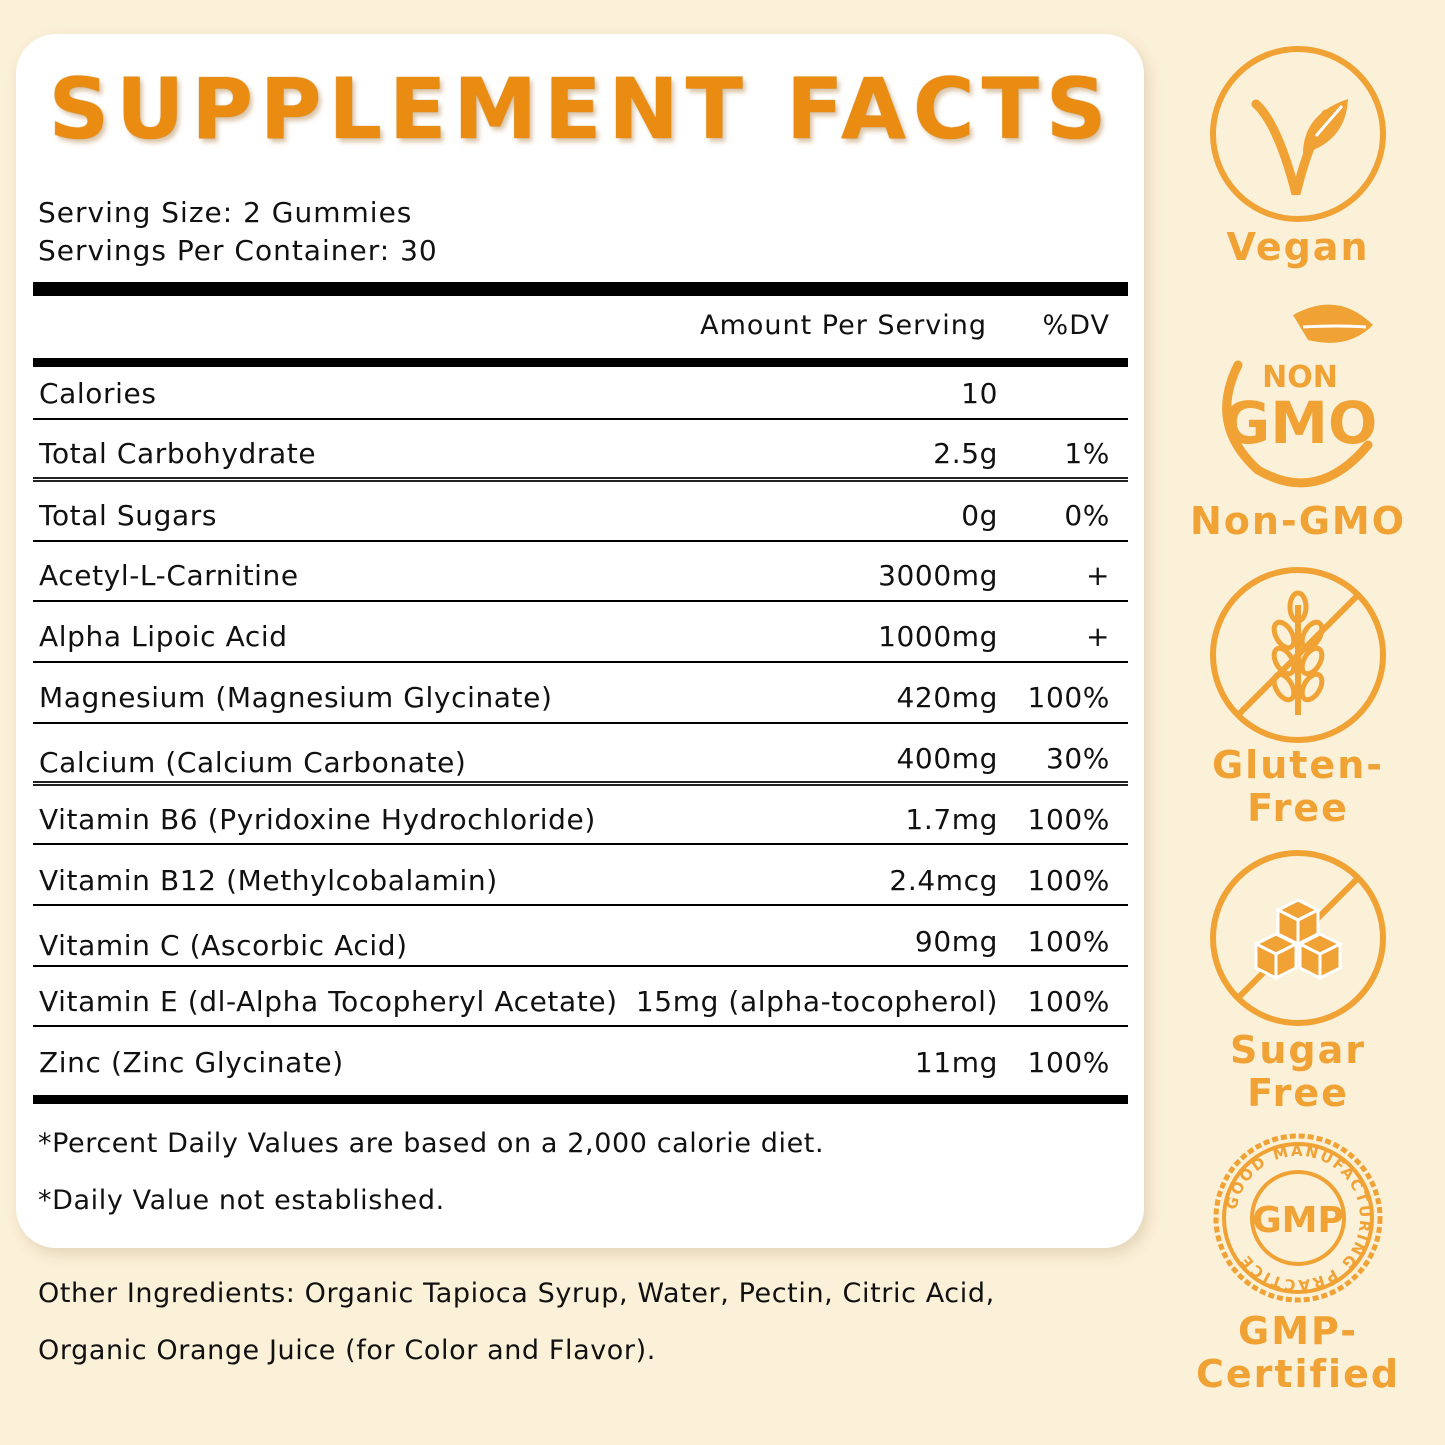 The height and width of the screenshot is (1445, 1445). What do you see at coordinates (1298, 765) in the screenshot?
I see `gluten-free-label-line-1: Gluten-` at bounding box center [1298, 765].